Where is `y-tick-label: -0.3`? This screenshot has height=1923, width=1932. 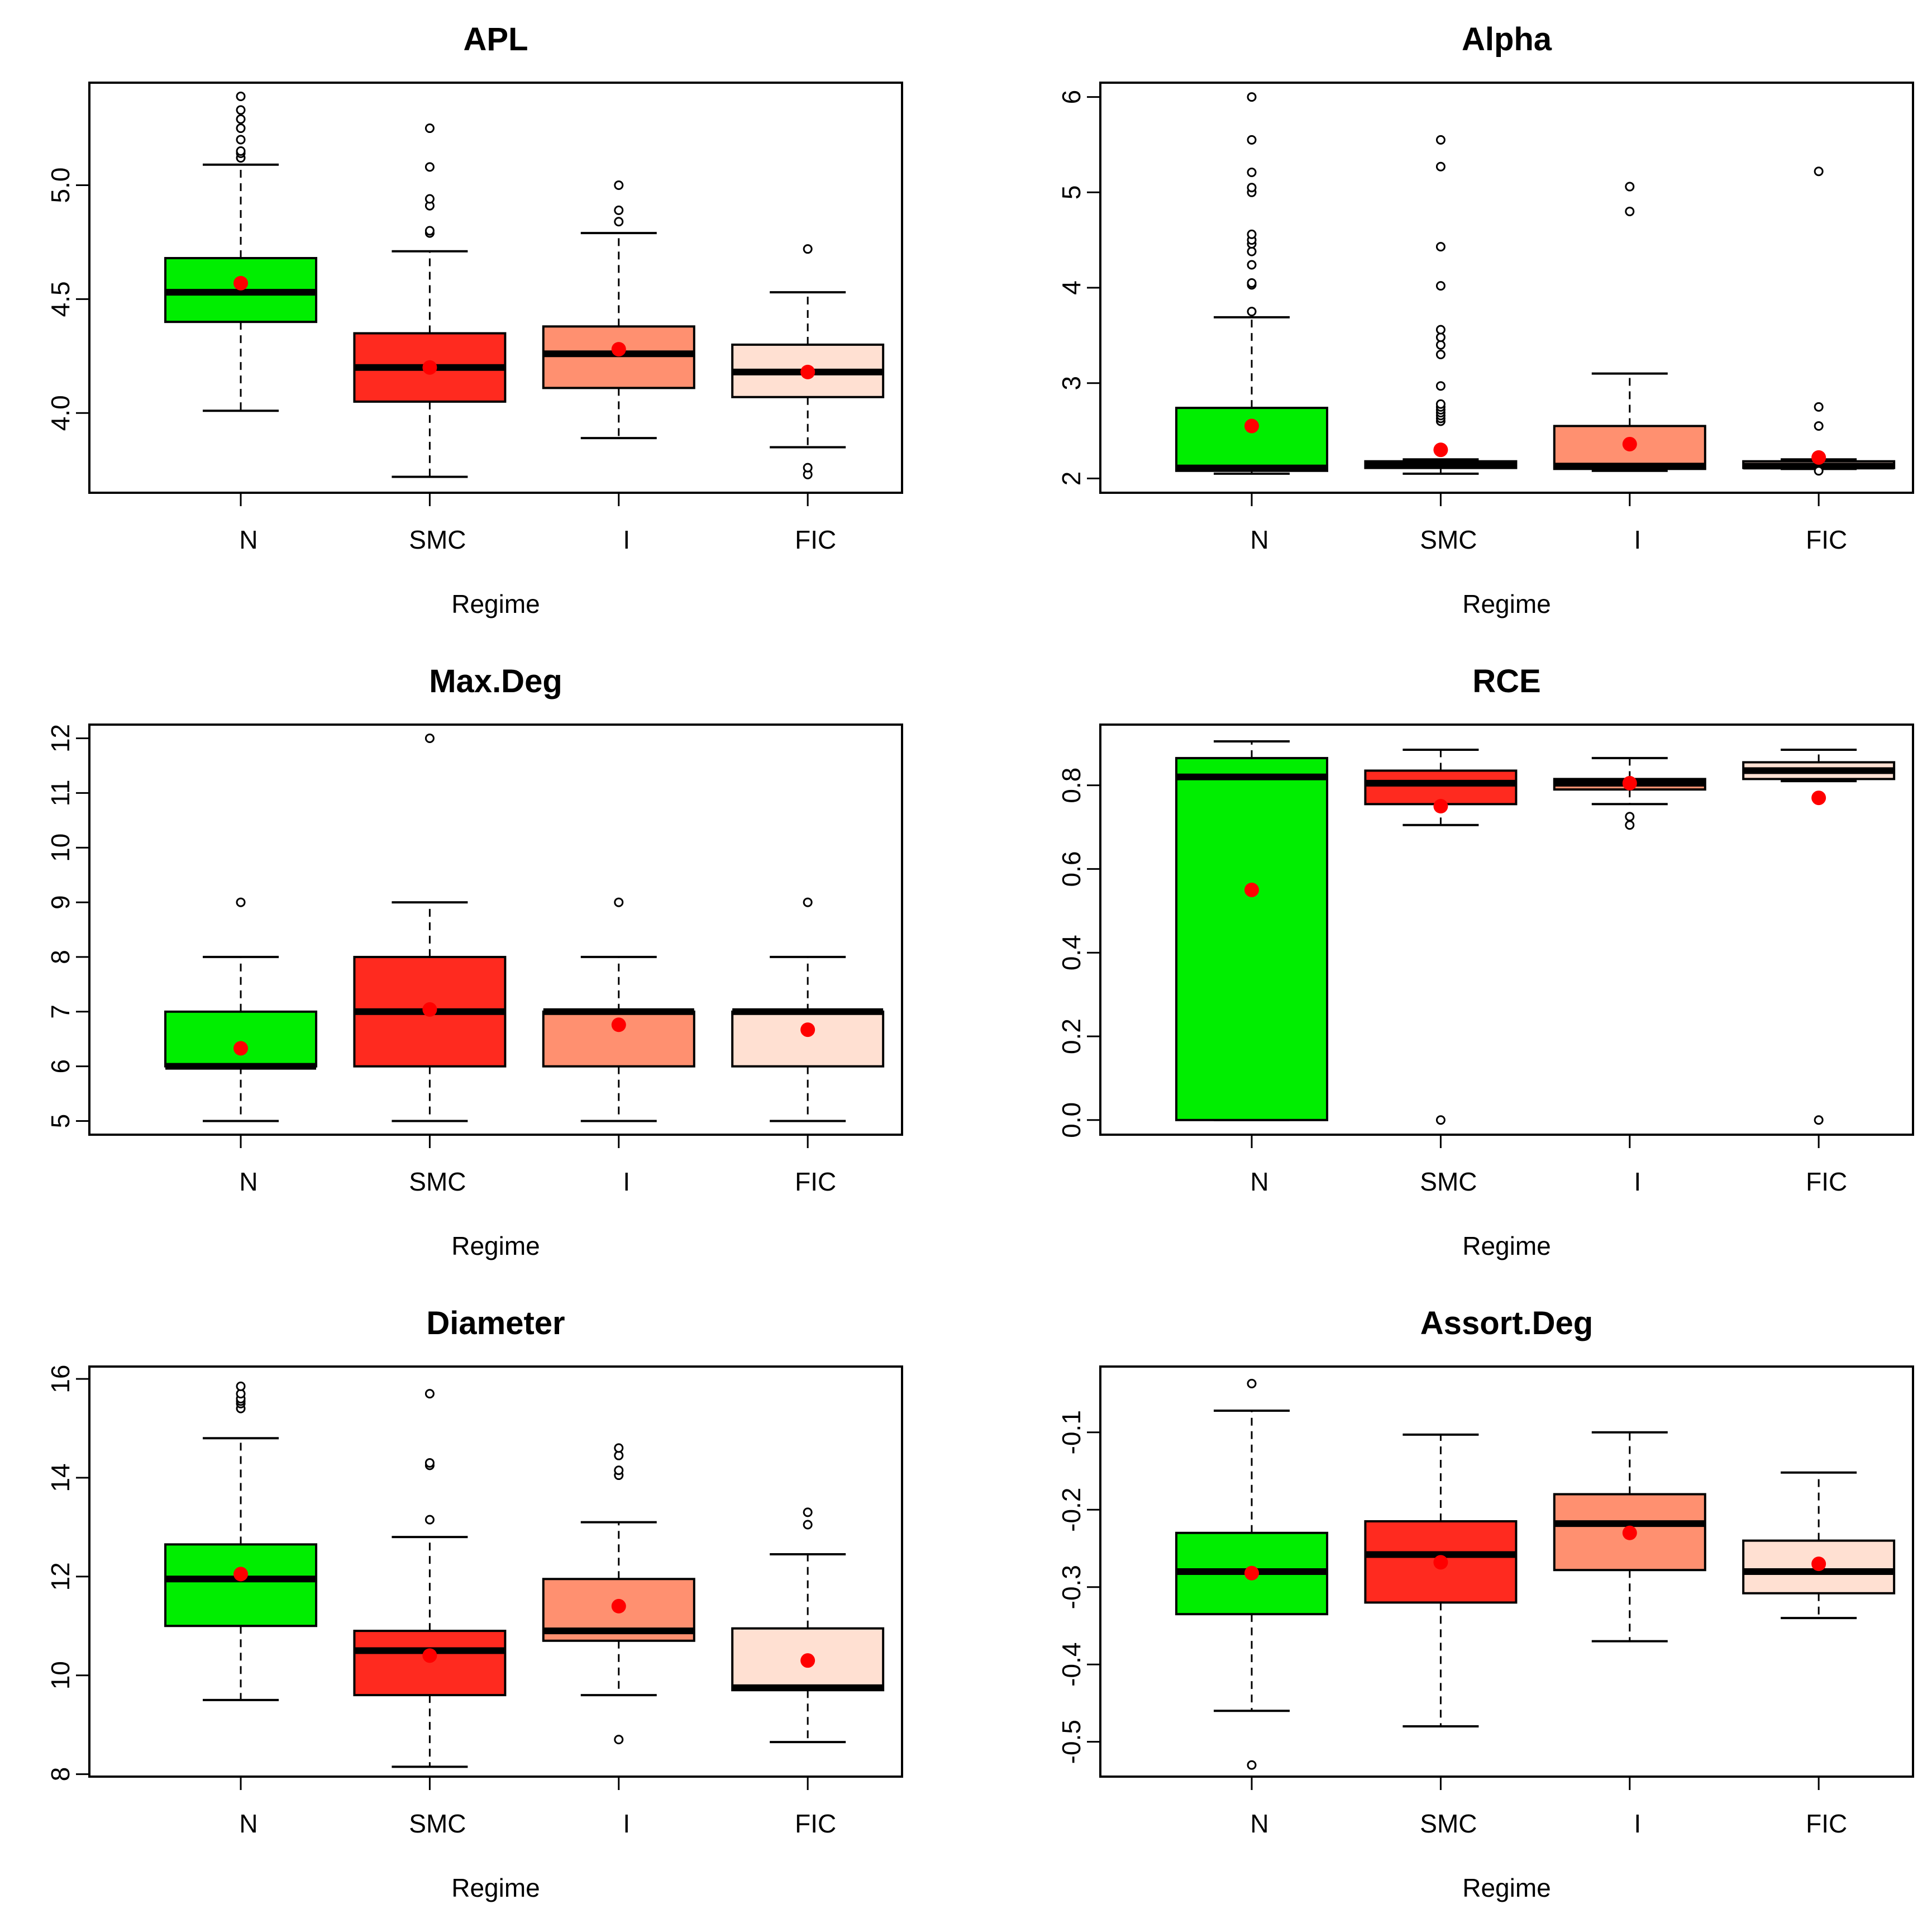
y-tick-label: -0.3 is located at coordinates (1072, 1587).